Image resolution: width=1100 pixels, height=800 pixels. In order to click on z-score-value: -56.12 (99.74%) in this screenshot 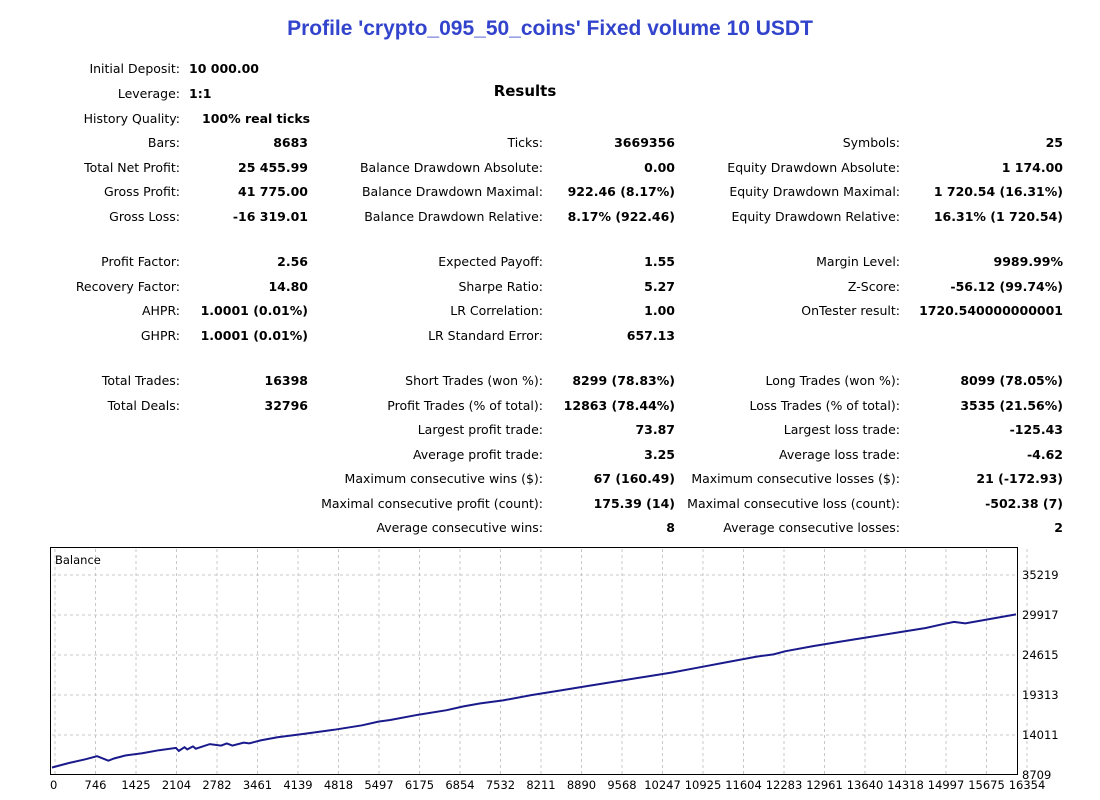, I will do `click(1006, 286)`.